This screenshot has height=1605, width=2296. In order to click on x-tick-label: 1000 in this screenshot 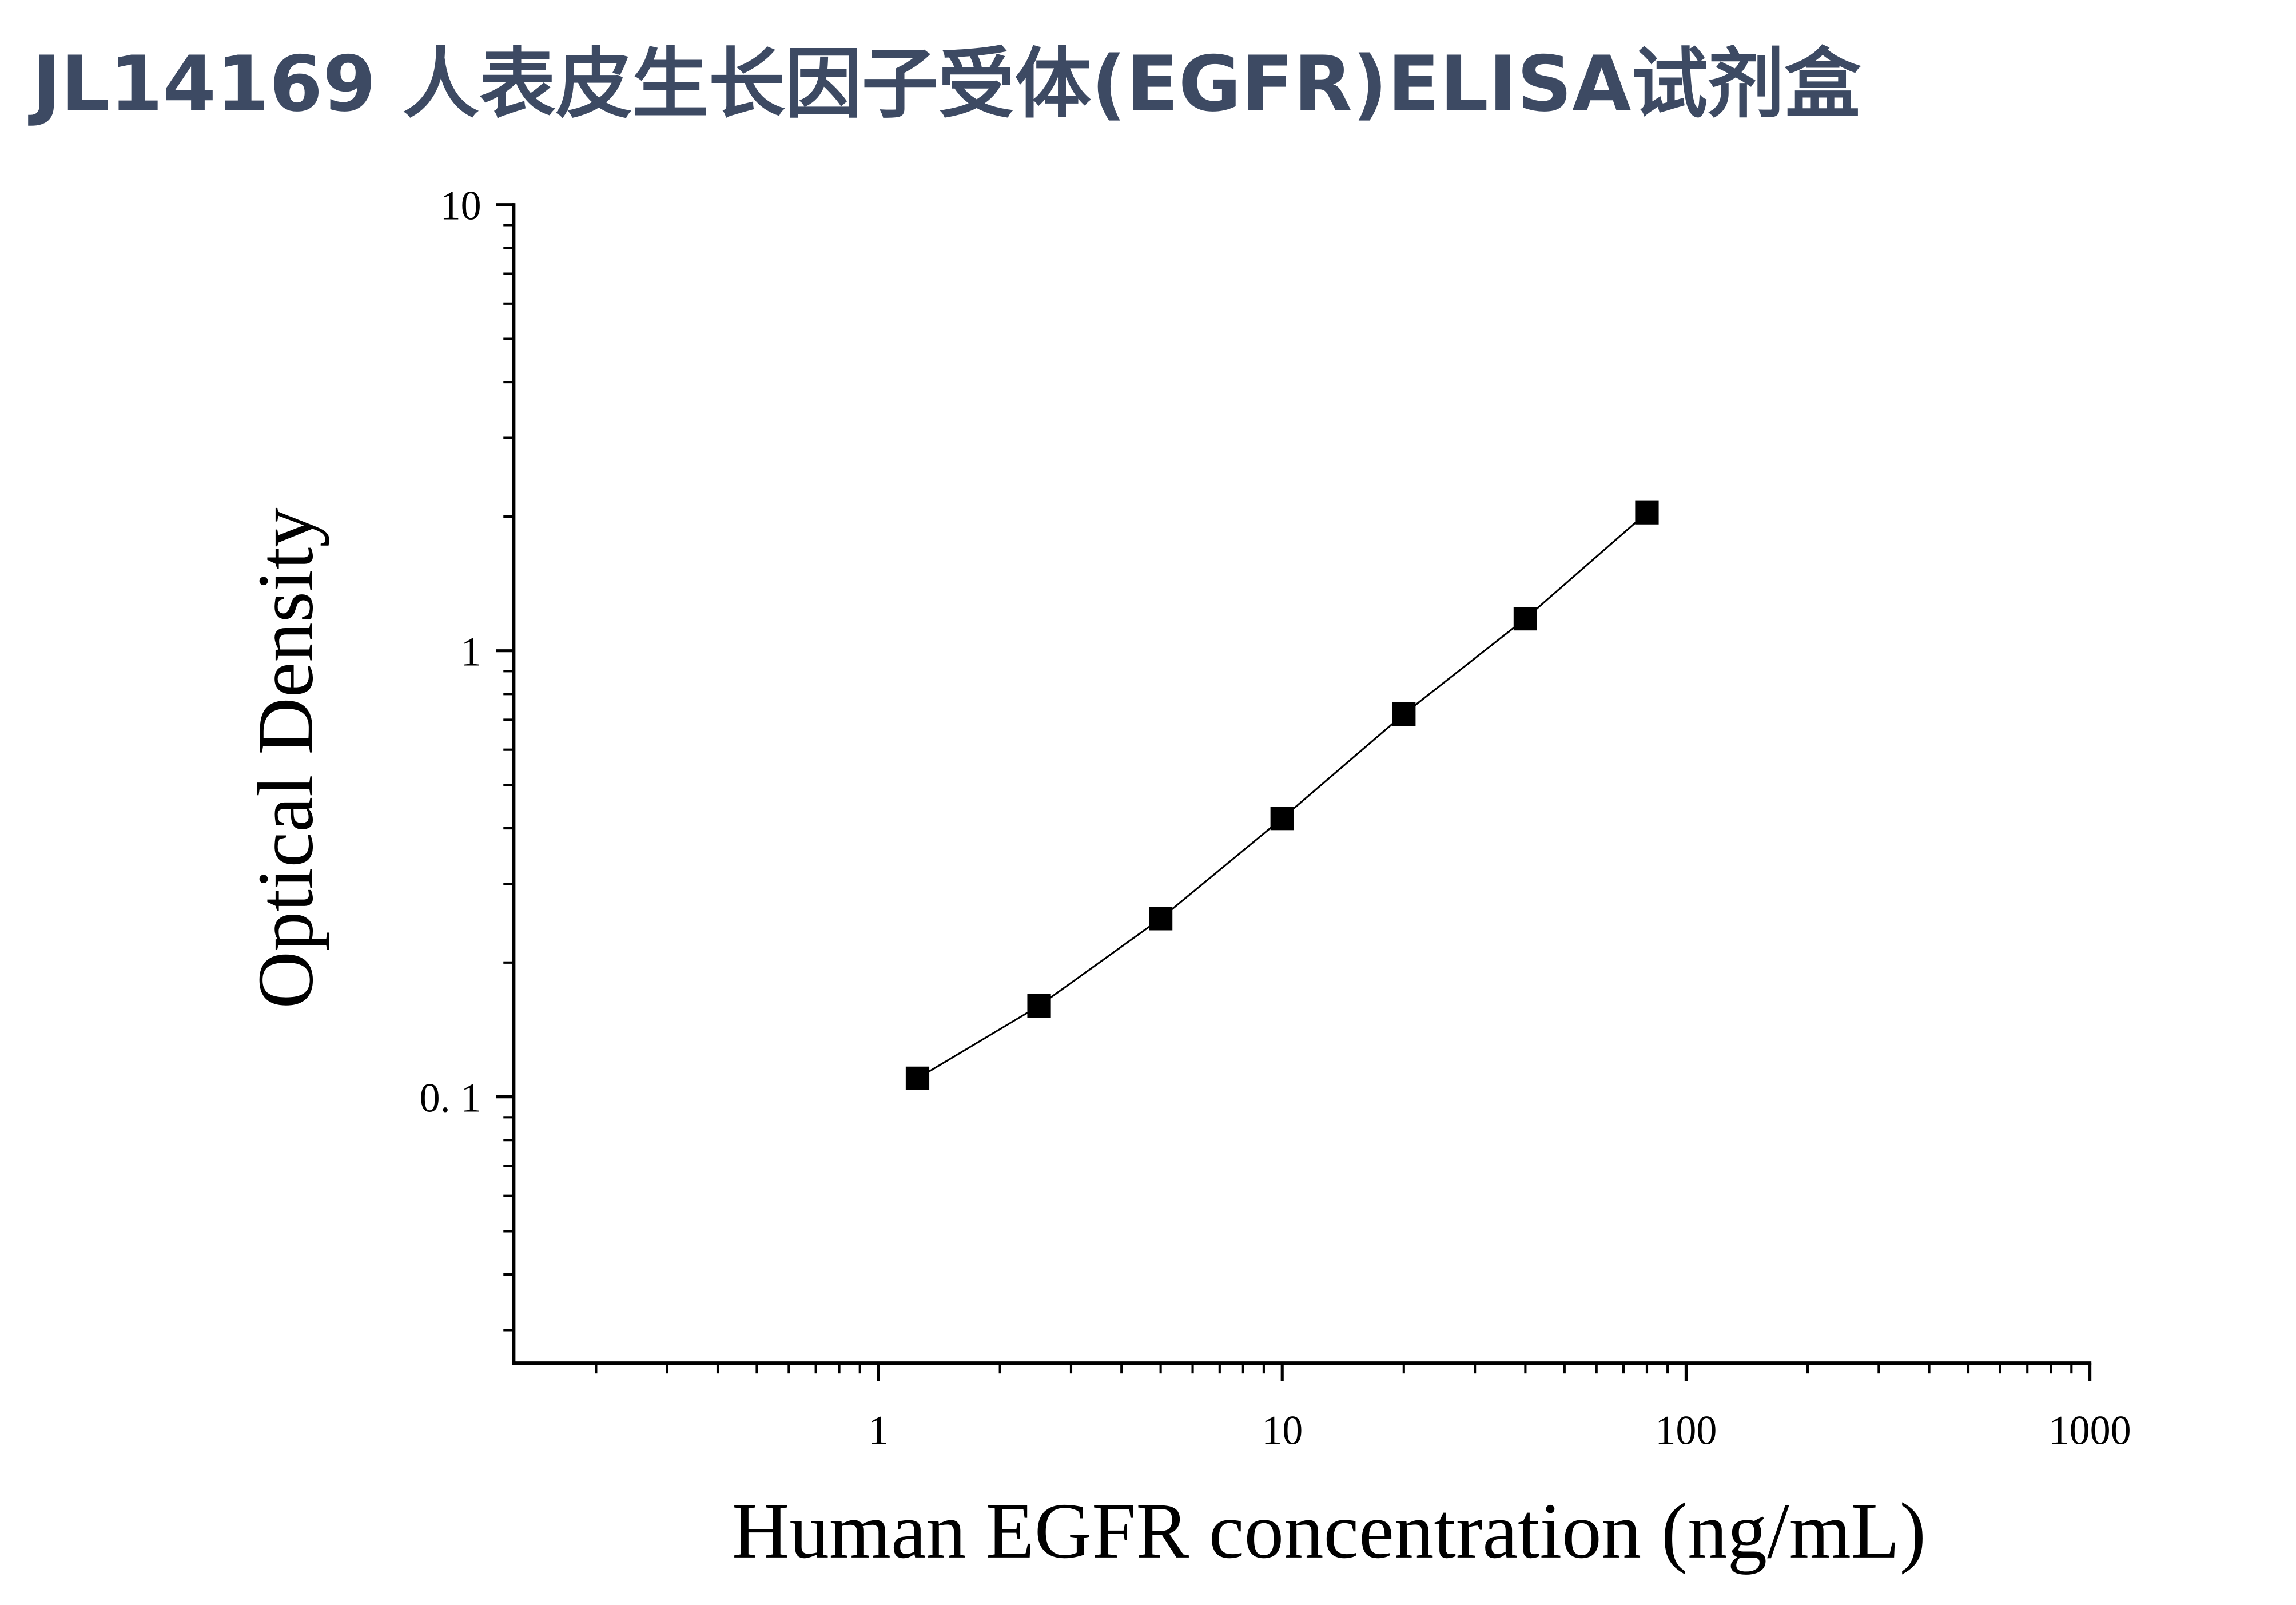, I will do `click(2090, 1430)`.